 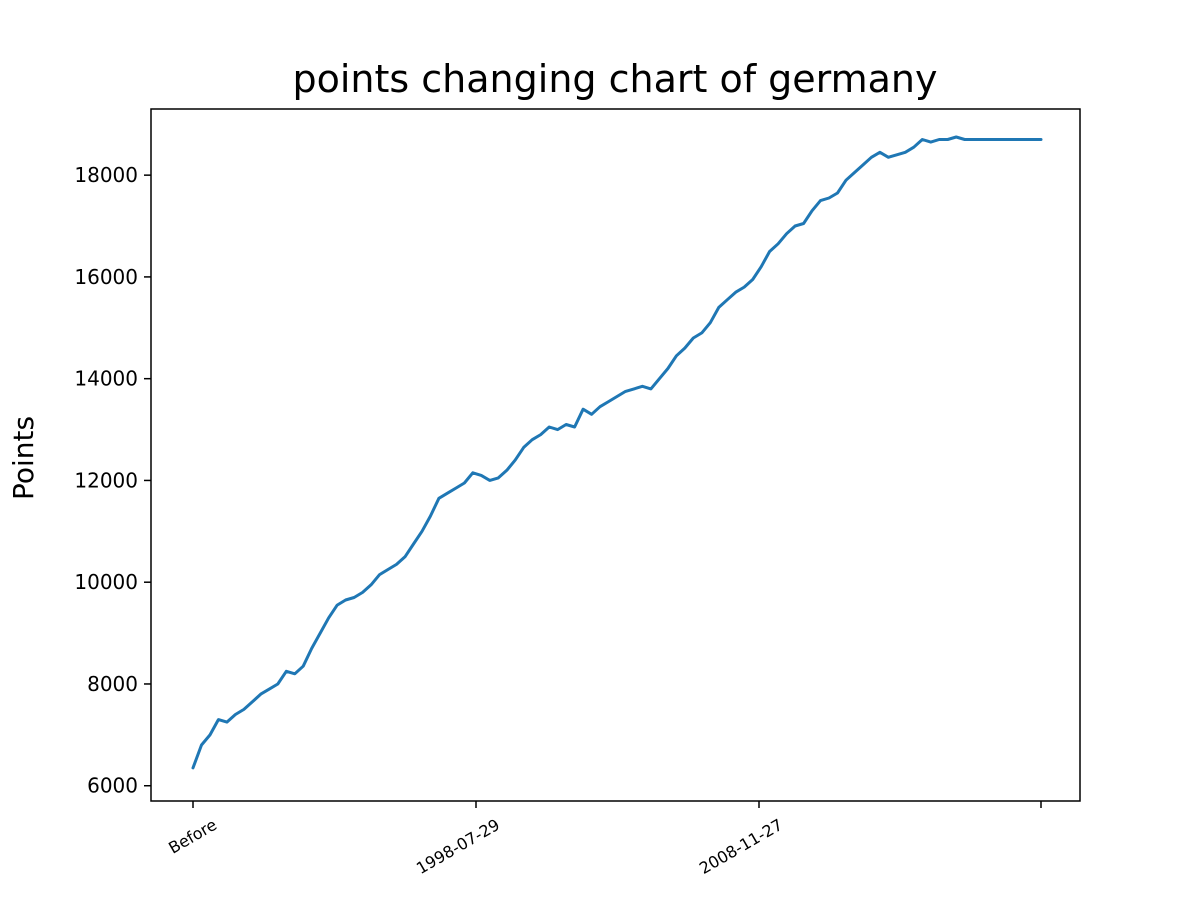 I want to click on y-tick-label: 12000, so click(x=106, y=480).